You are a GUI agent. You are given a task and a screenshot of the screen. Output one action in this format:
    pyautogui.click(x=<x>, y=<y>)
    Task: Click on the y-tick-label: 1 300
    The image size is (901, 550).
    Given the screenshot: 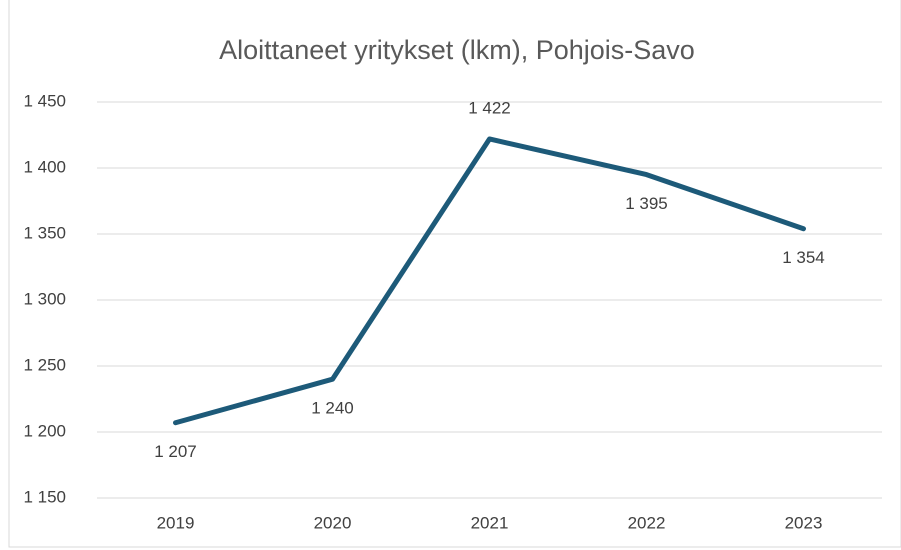 What is the action you would take?
    pyautogui.click(x=44, y=298)
    